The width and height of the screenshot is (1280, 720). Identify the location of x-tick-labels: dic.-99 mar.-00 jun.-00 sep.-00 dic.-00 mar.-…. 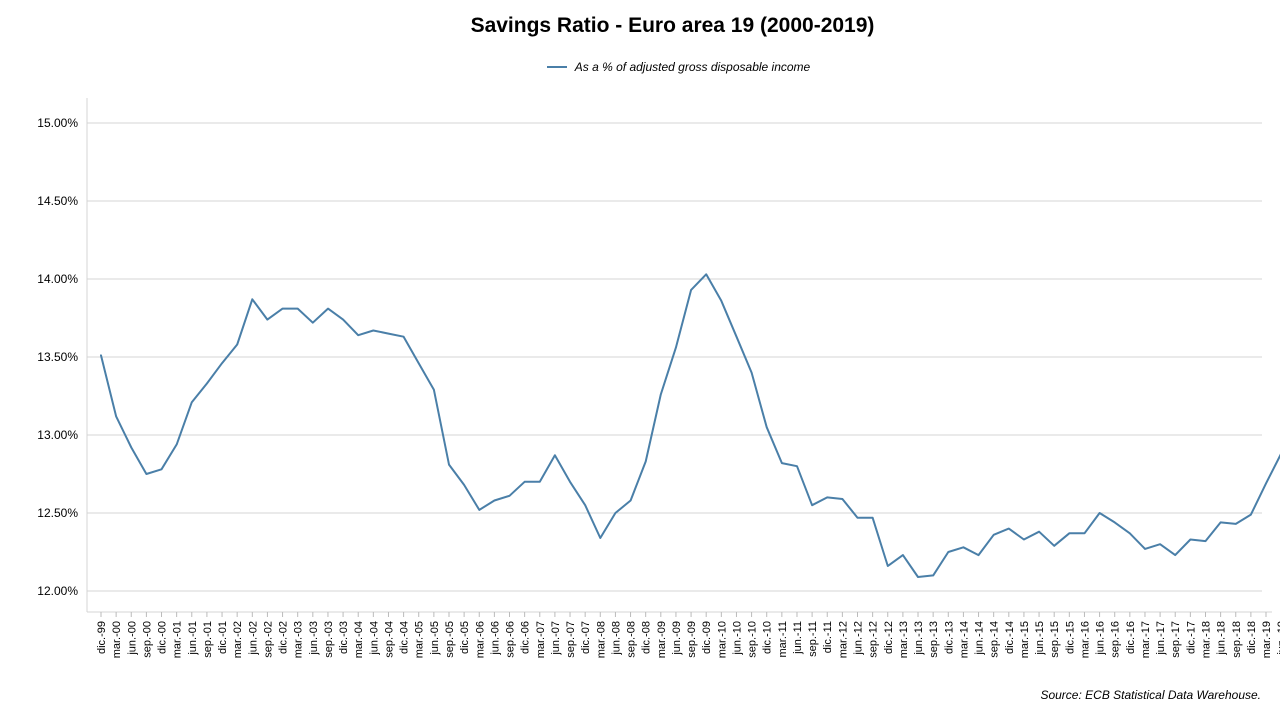
(688, 639).